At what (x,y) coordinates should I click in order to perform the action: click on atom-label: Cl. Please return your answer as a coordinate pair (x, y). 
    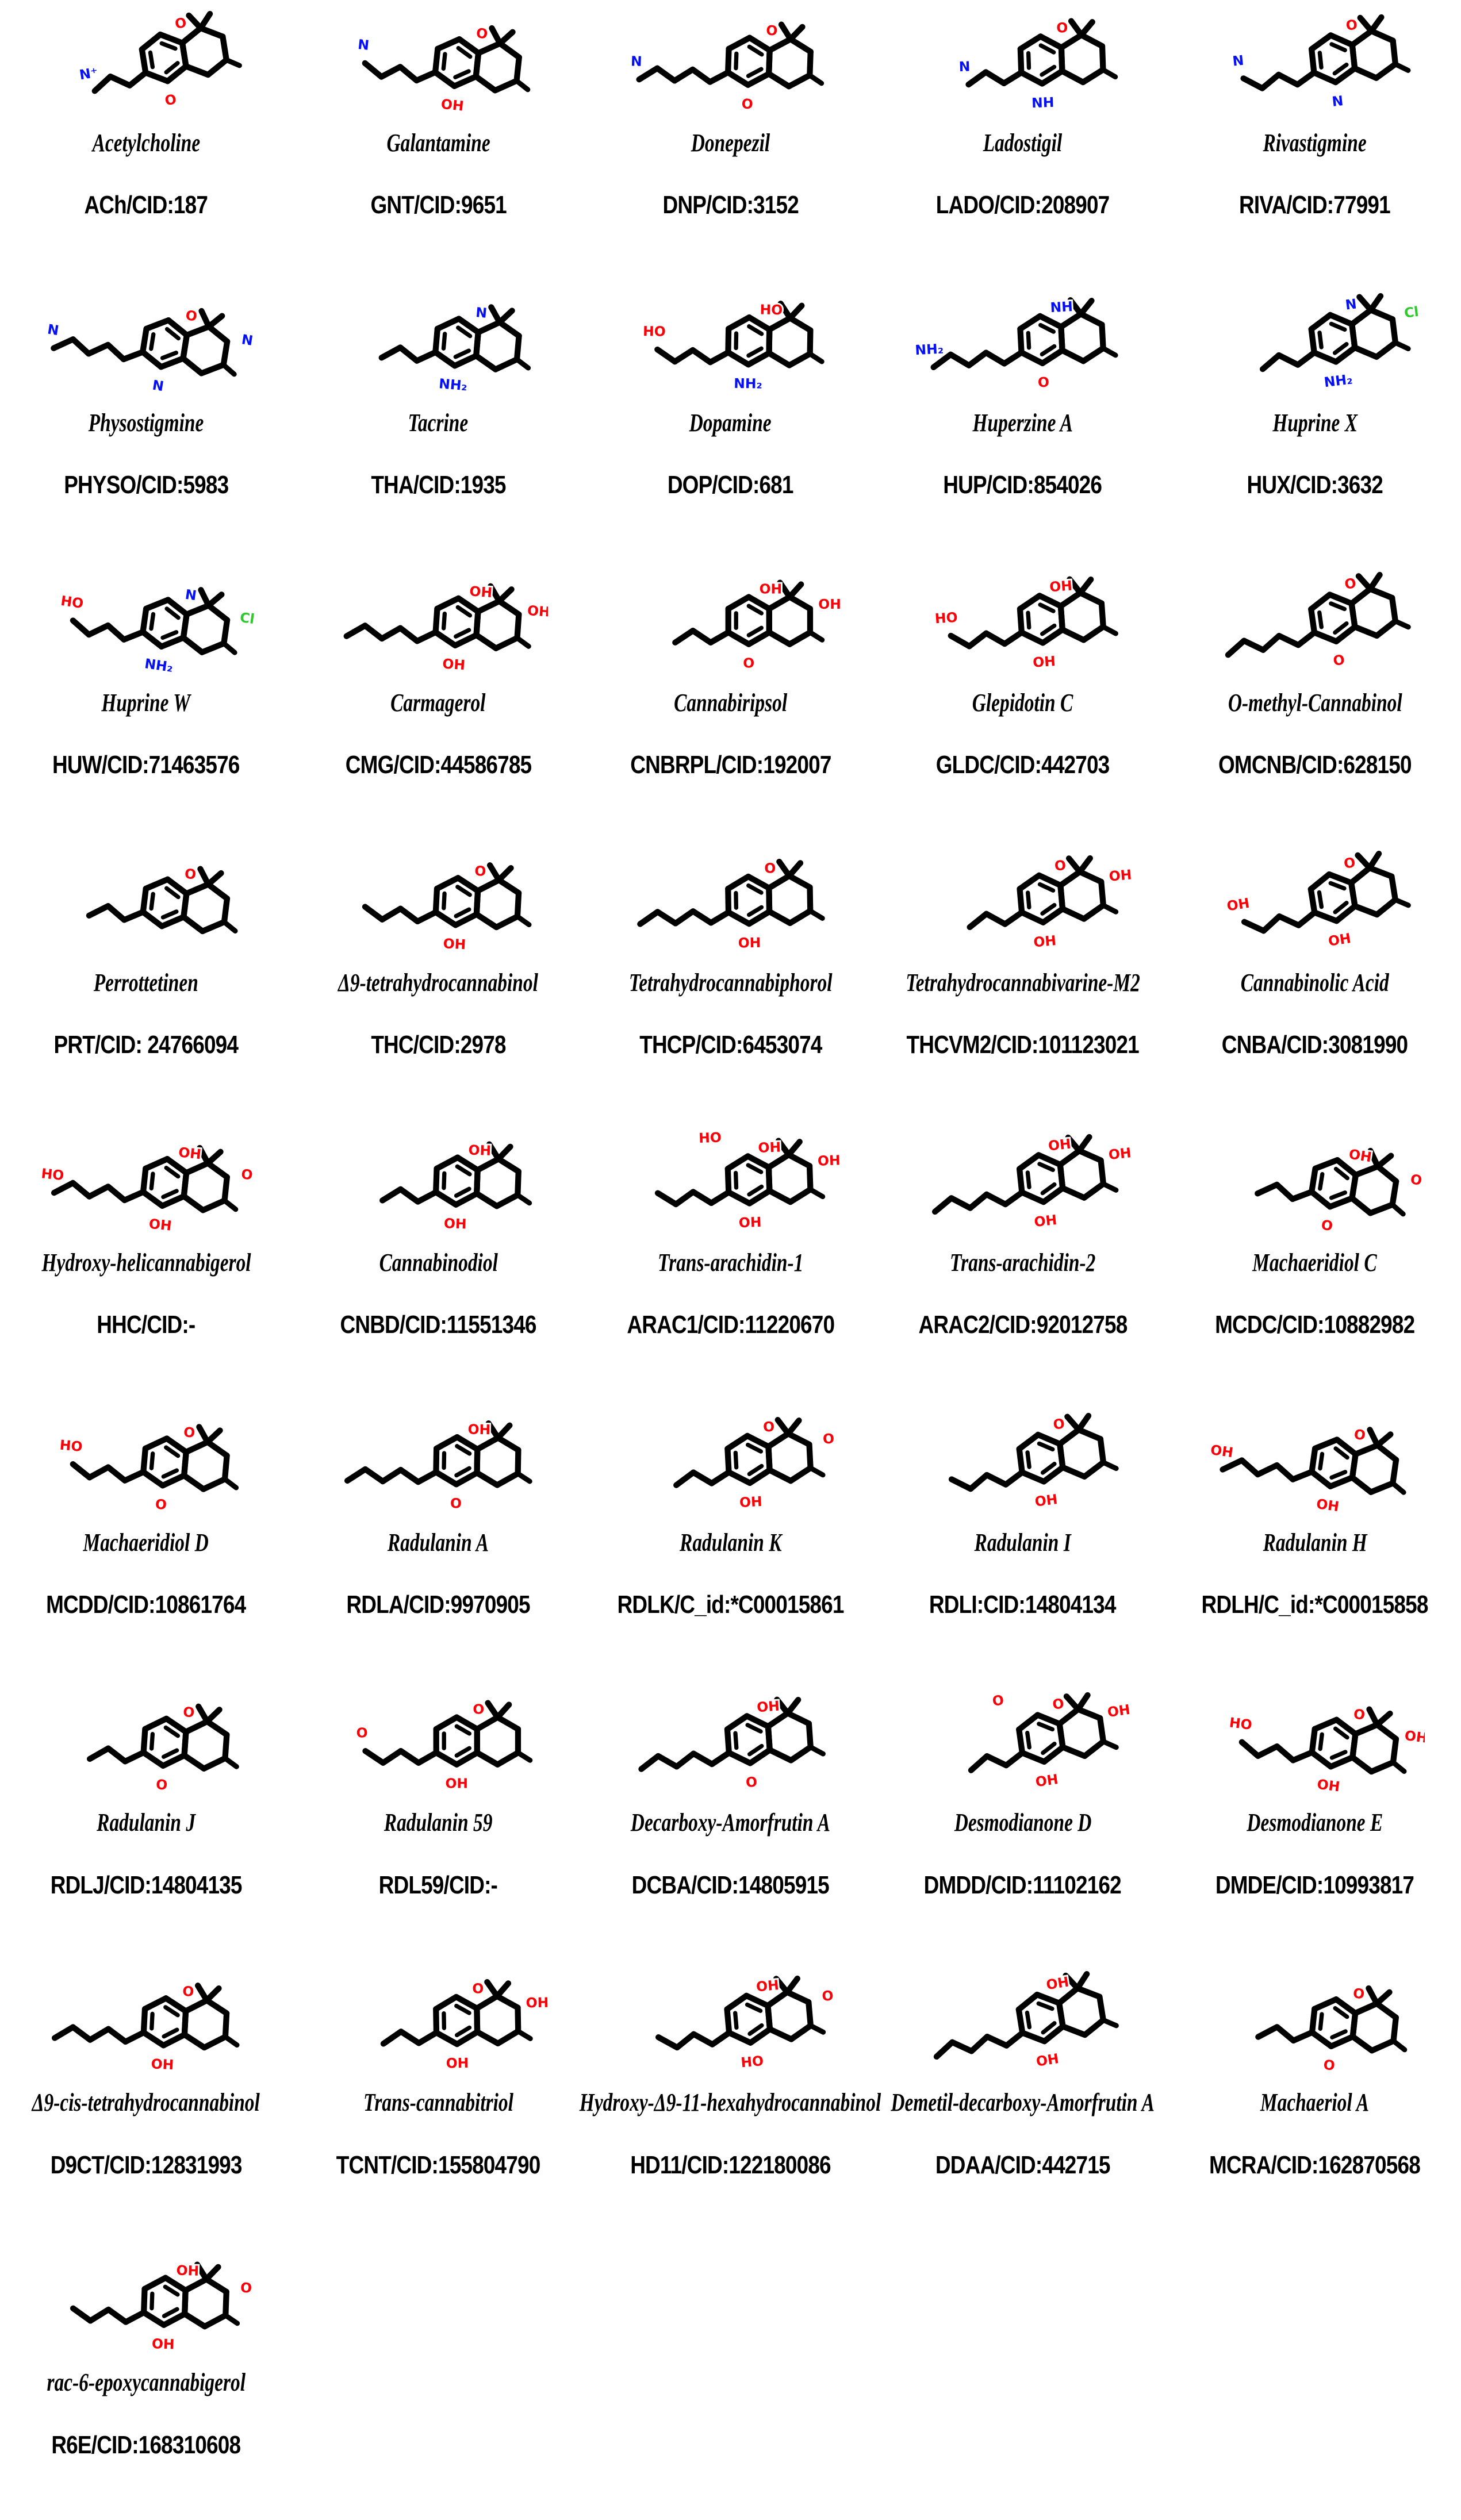
    Looking at the image, I should click on (247, 618).